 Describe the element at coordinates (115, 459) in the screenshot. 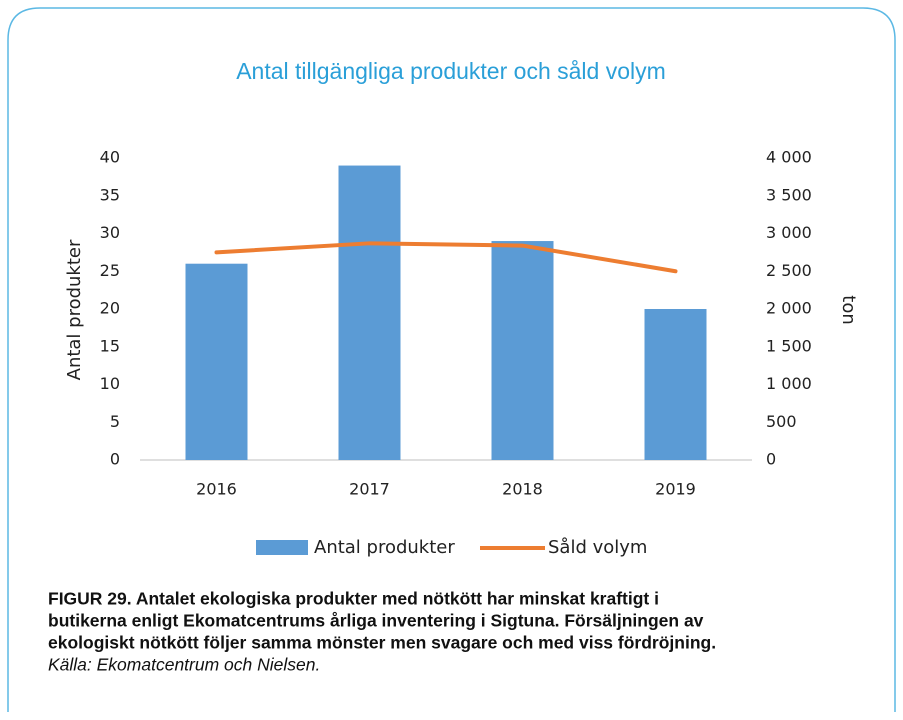

I see `y-tick-label: 0` at that location.